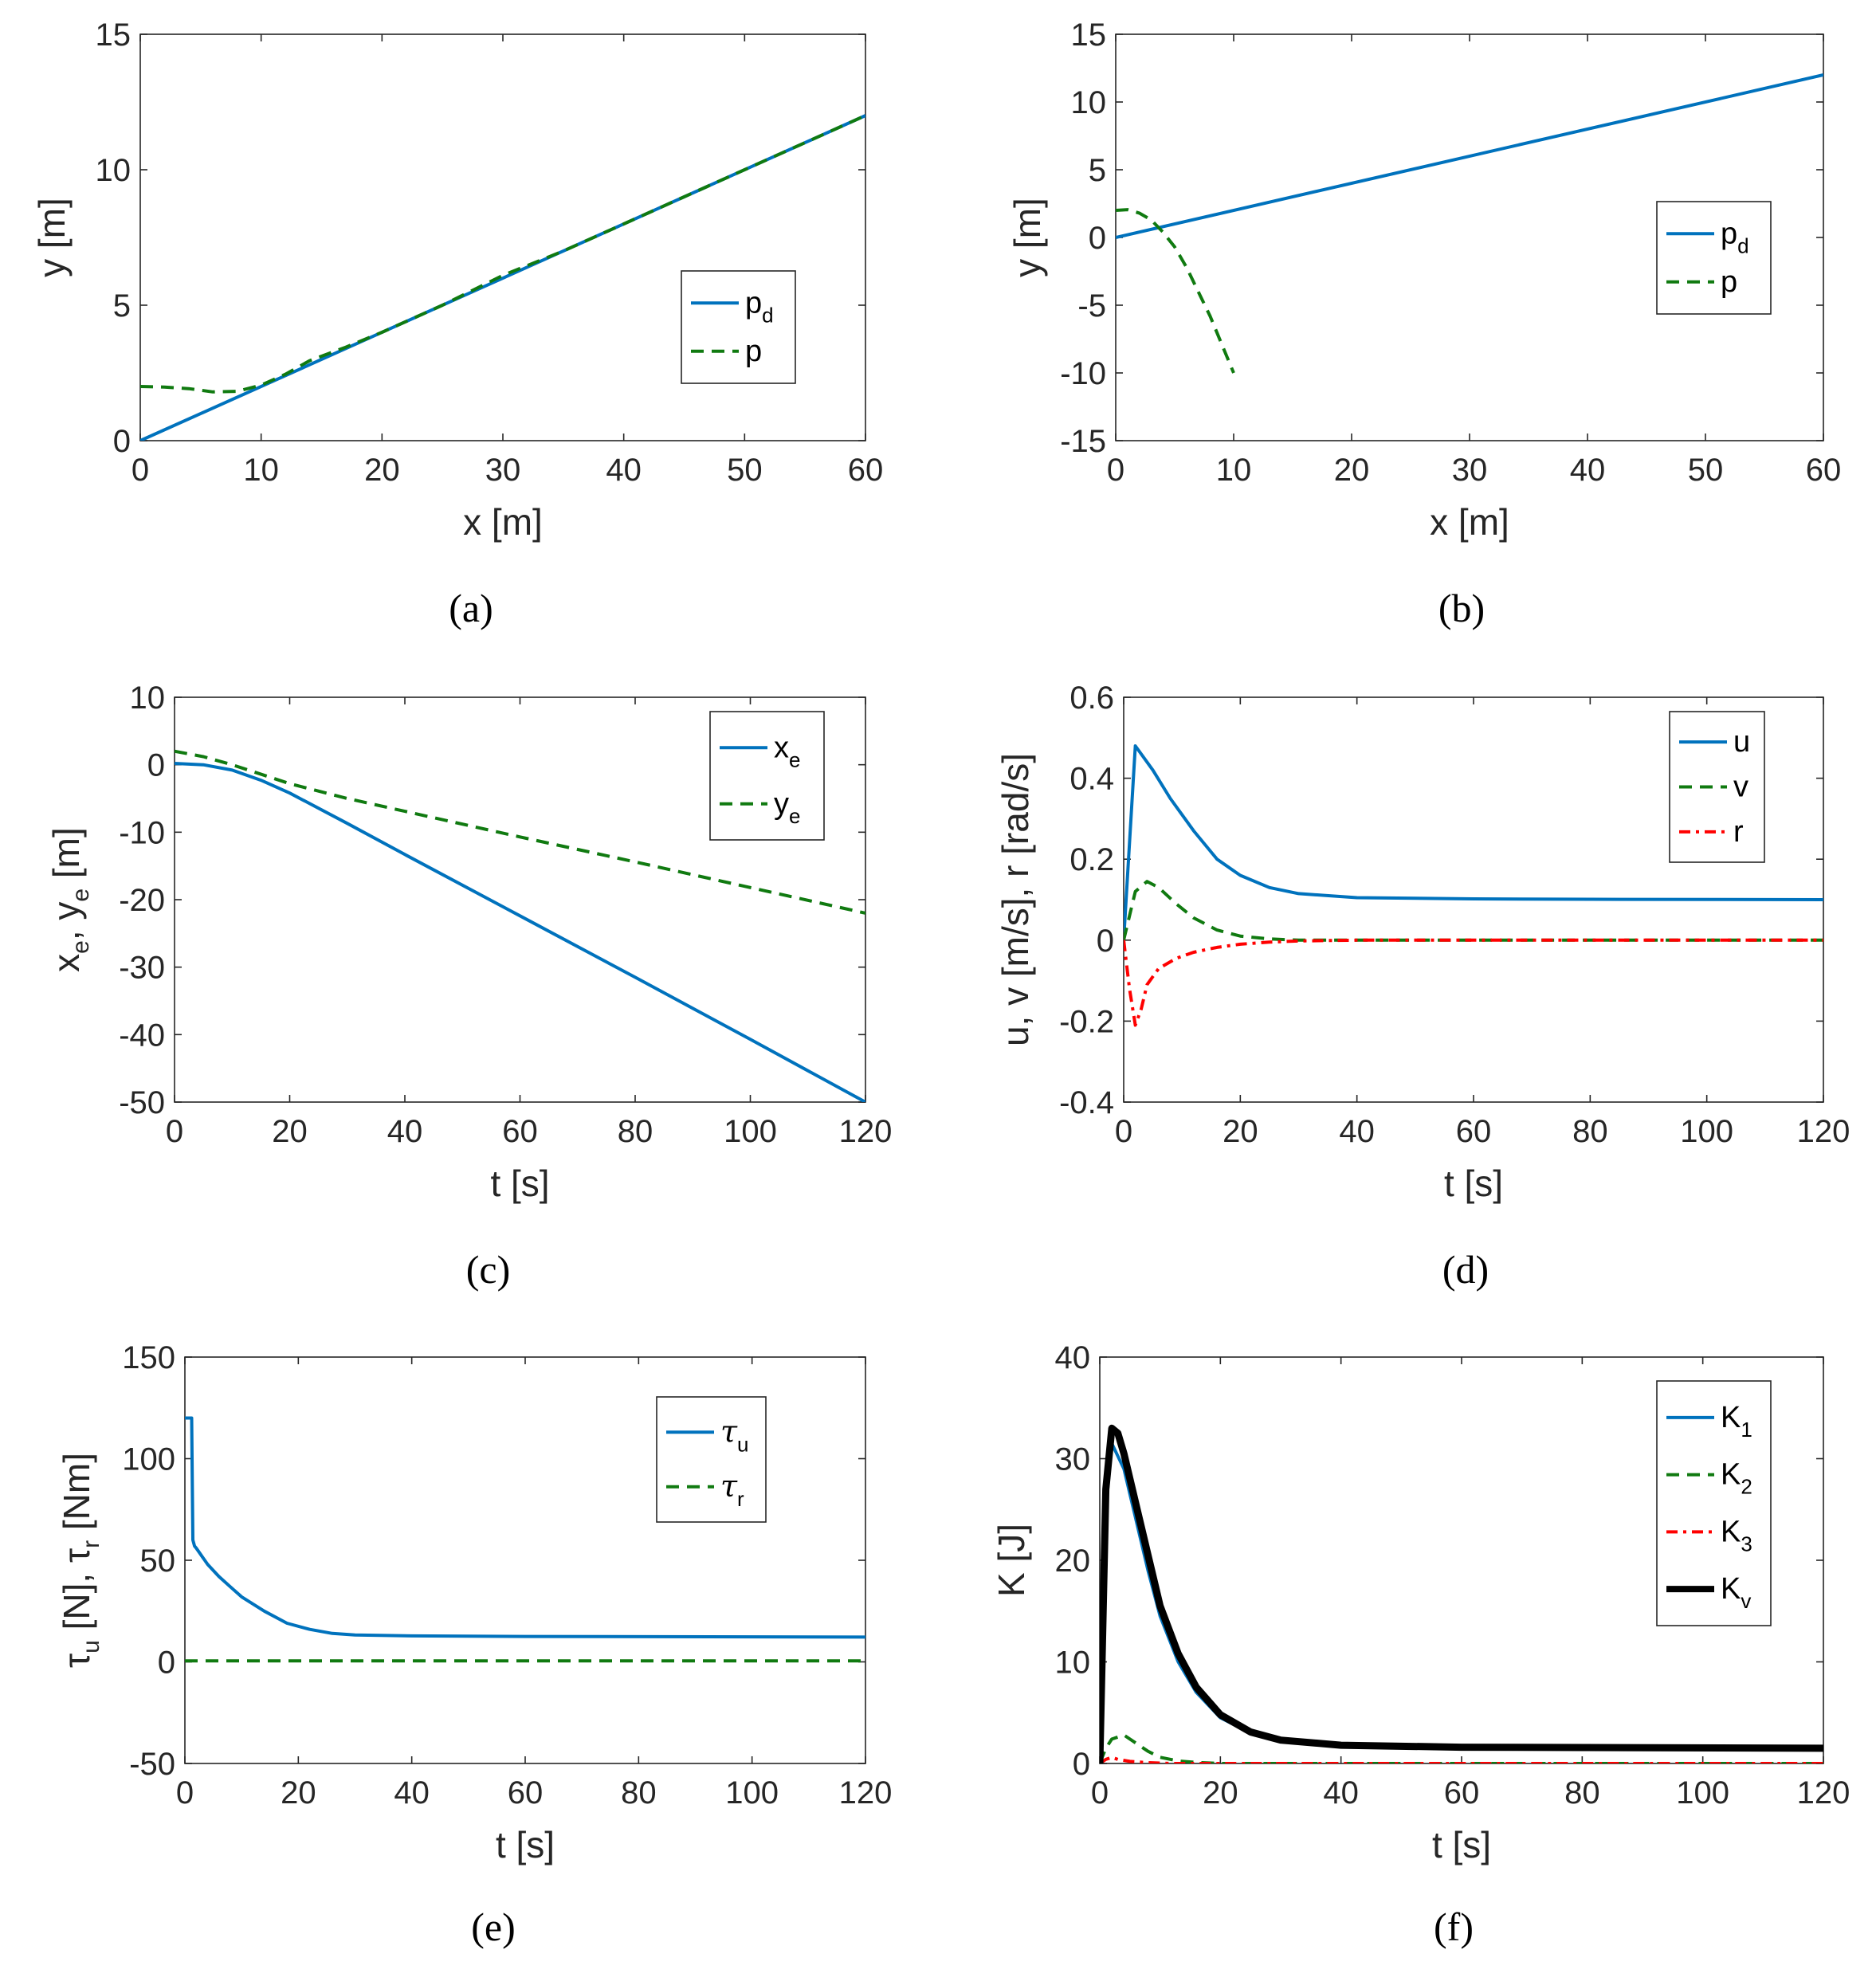 The image size is (1876, 1985). I want to click on y-axis-label: u, v [m/s], r [rad/s], so click(1015, 899).